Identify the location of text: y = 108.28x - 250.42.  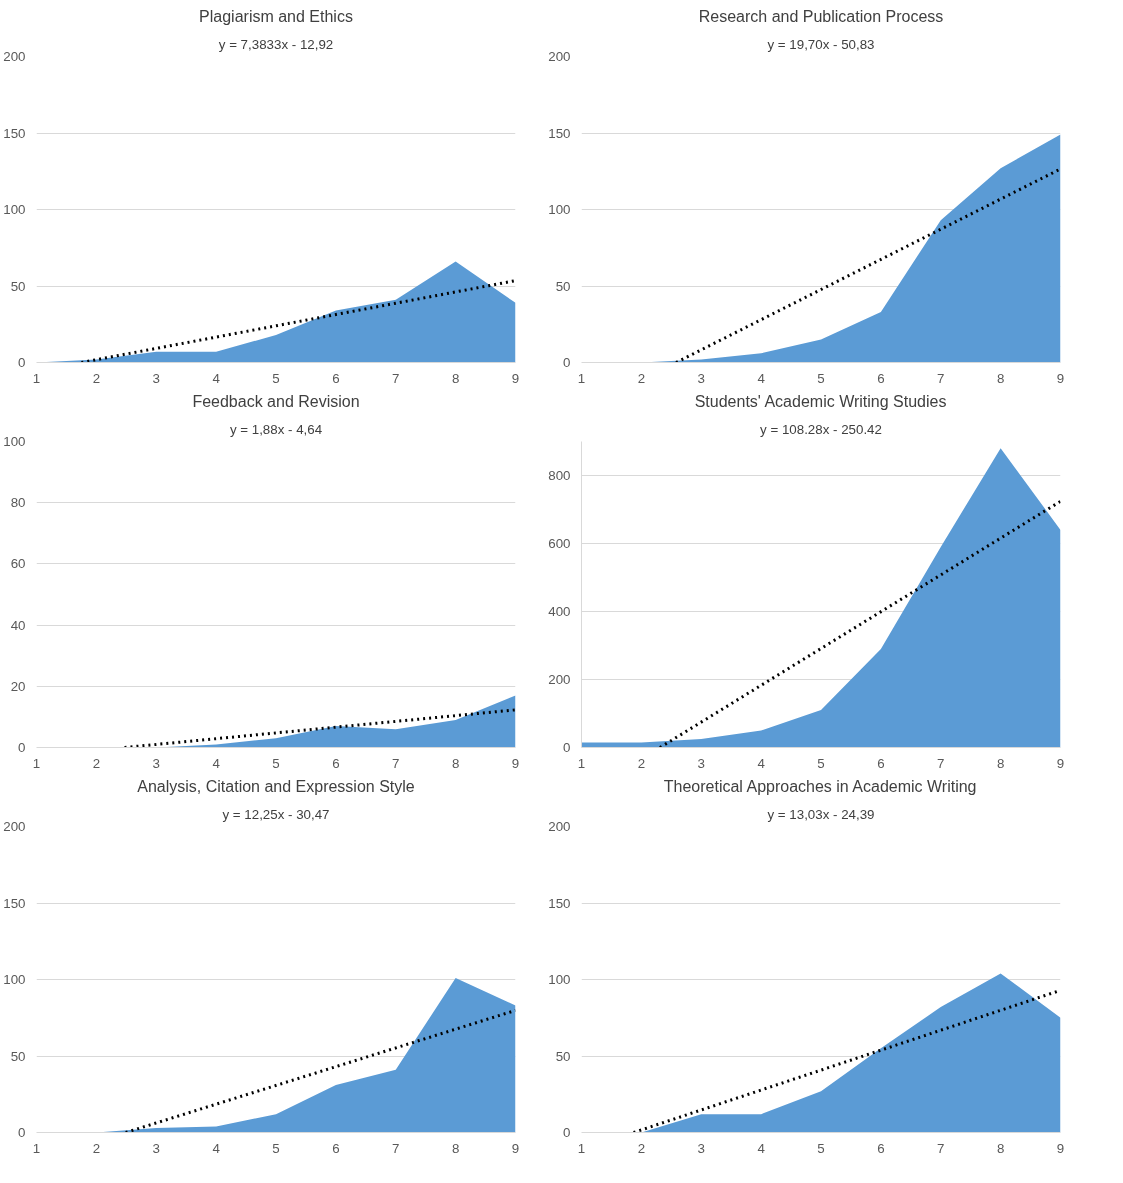
(821, 429).